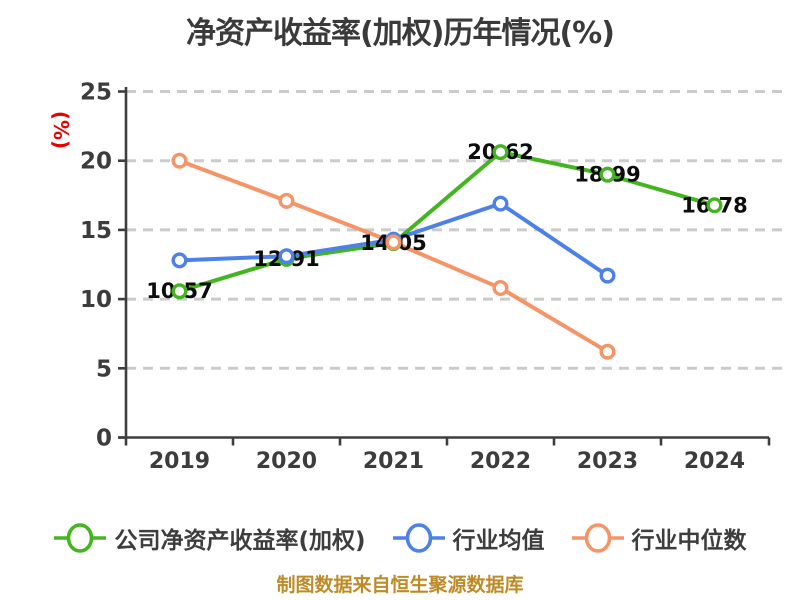 The height and width of the screenshot is (600, 800). What do you see at coordinates (400, 585) in the screenshot?
I see `source-note: 制图数据来自恒生聚源数据库` at bounding box center [400, 585].